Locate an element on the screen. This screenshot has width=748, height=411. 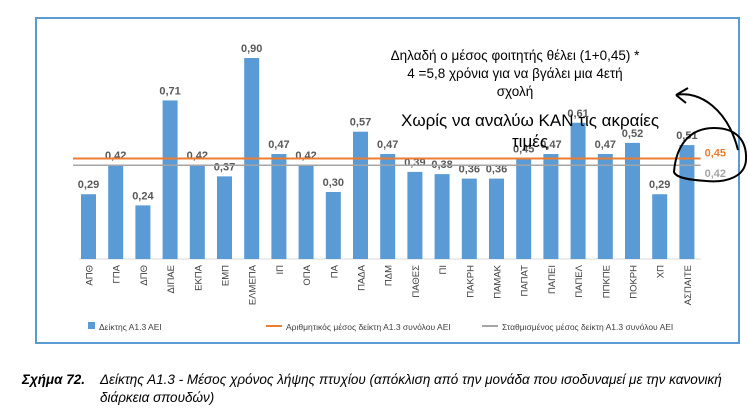
category-label: ΕΛΜΕΠΑ is located at coordinates (253, 284).